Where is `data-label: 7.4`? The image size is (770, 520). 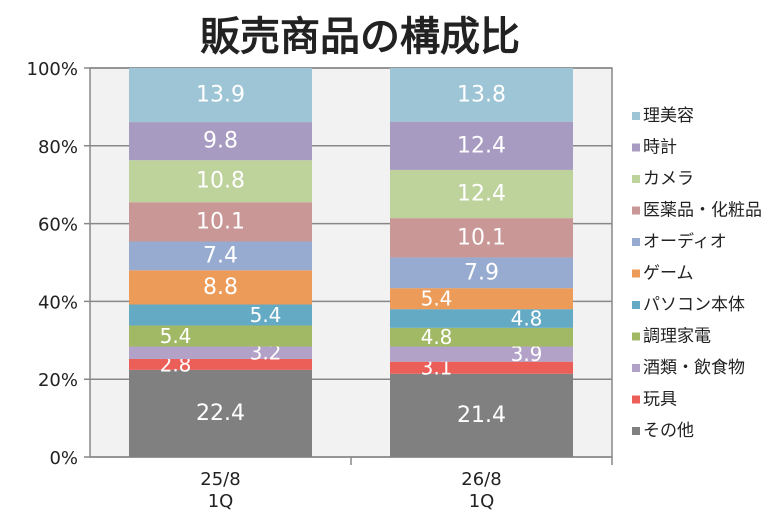 data-label: 7.4 is located at coordinates (220, 255).